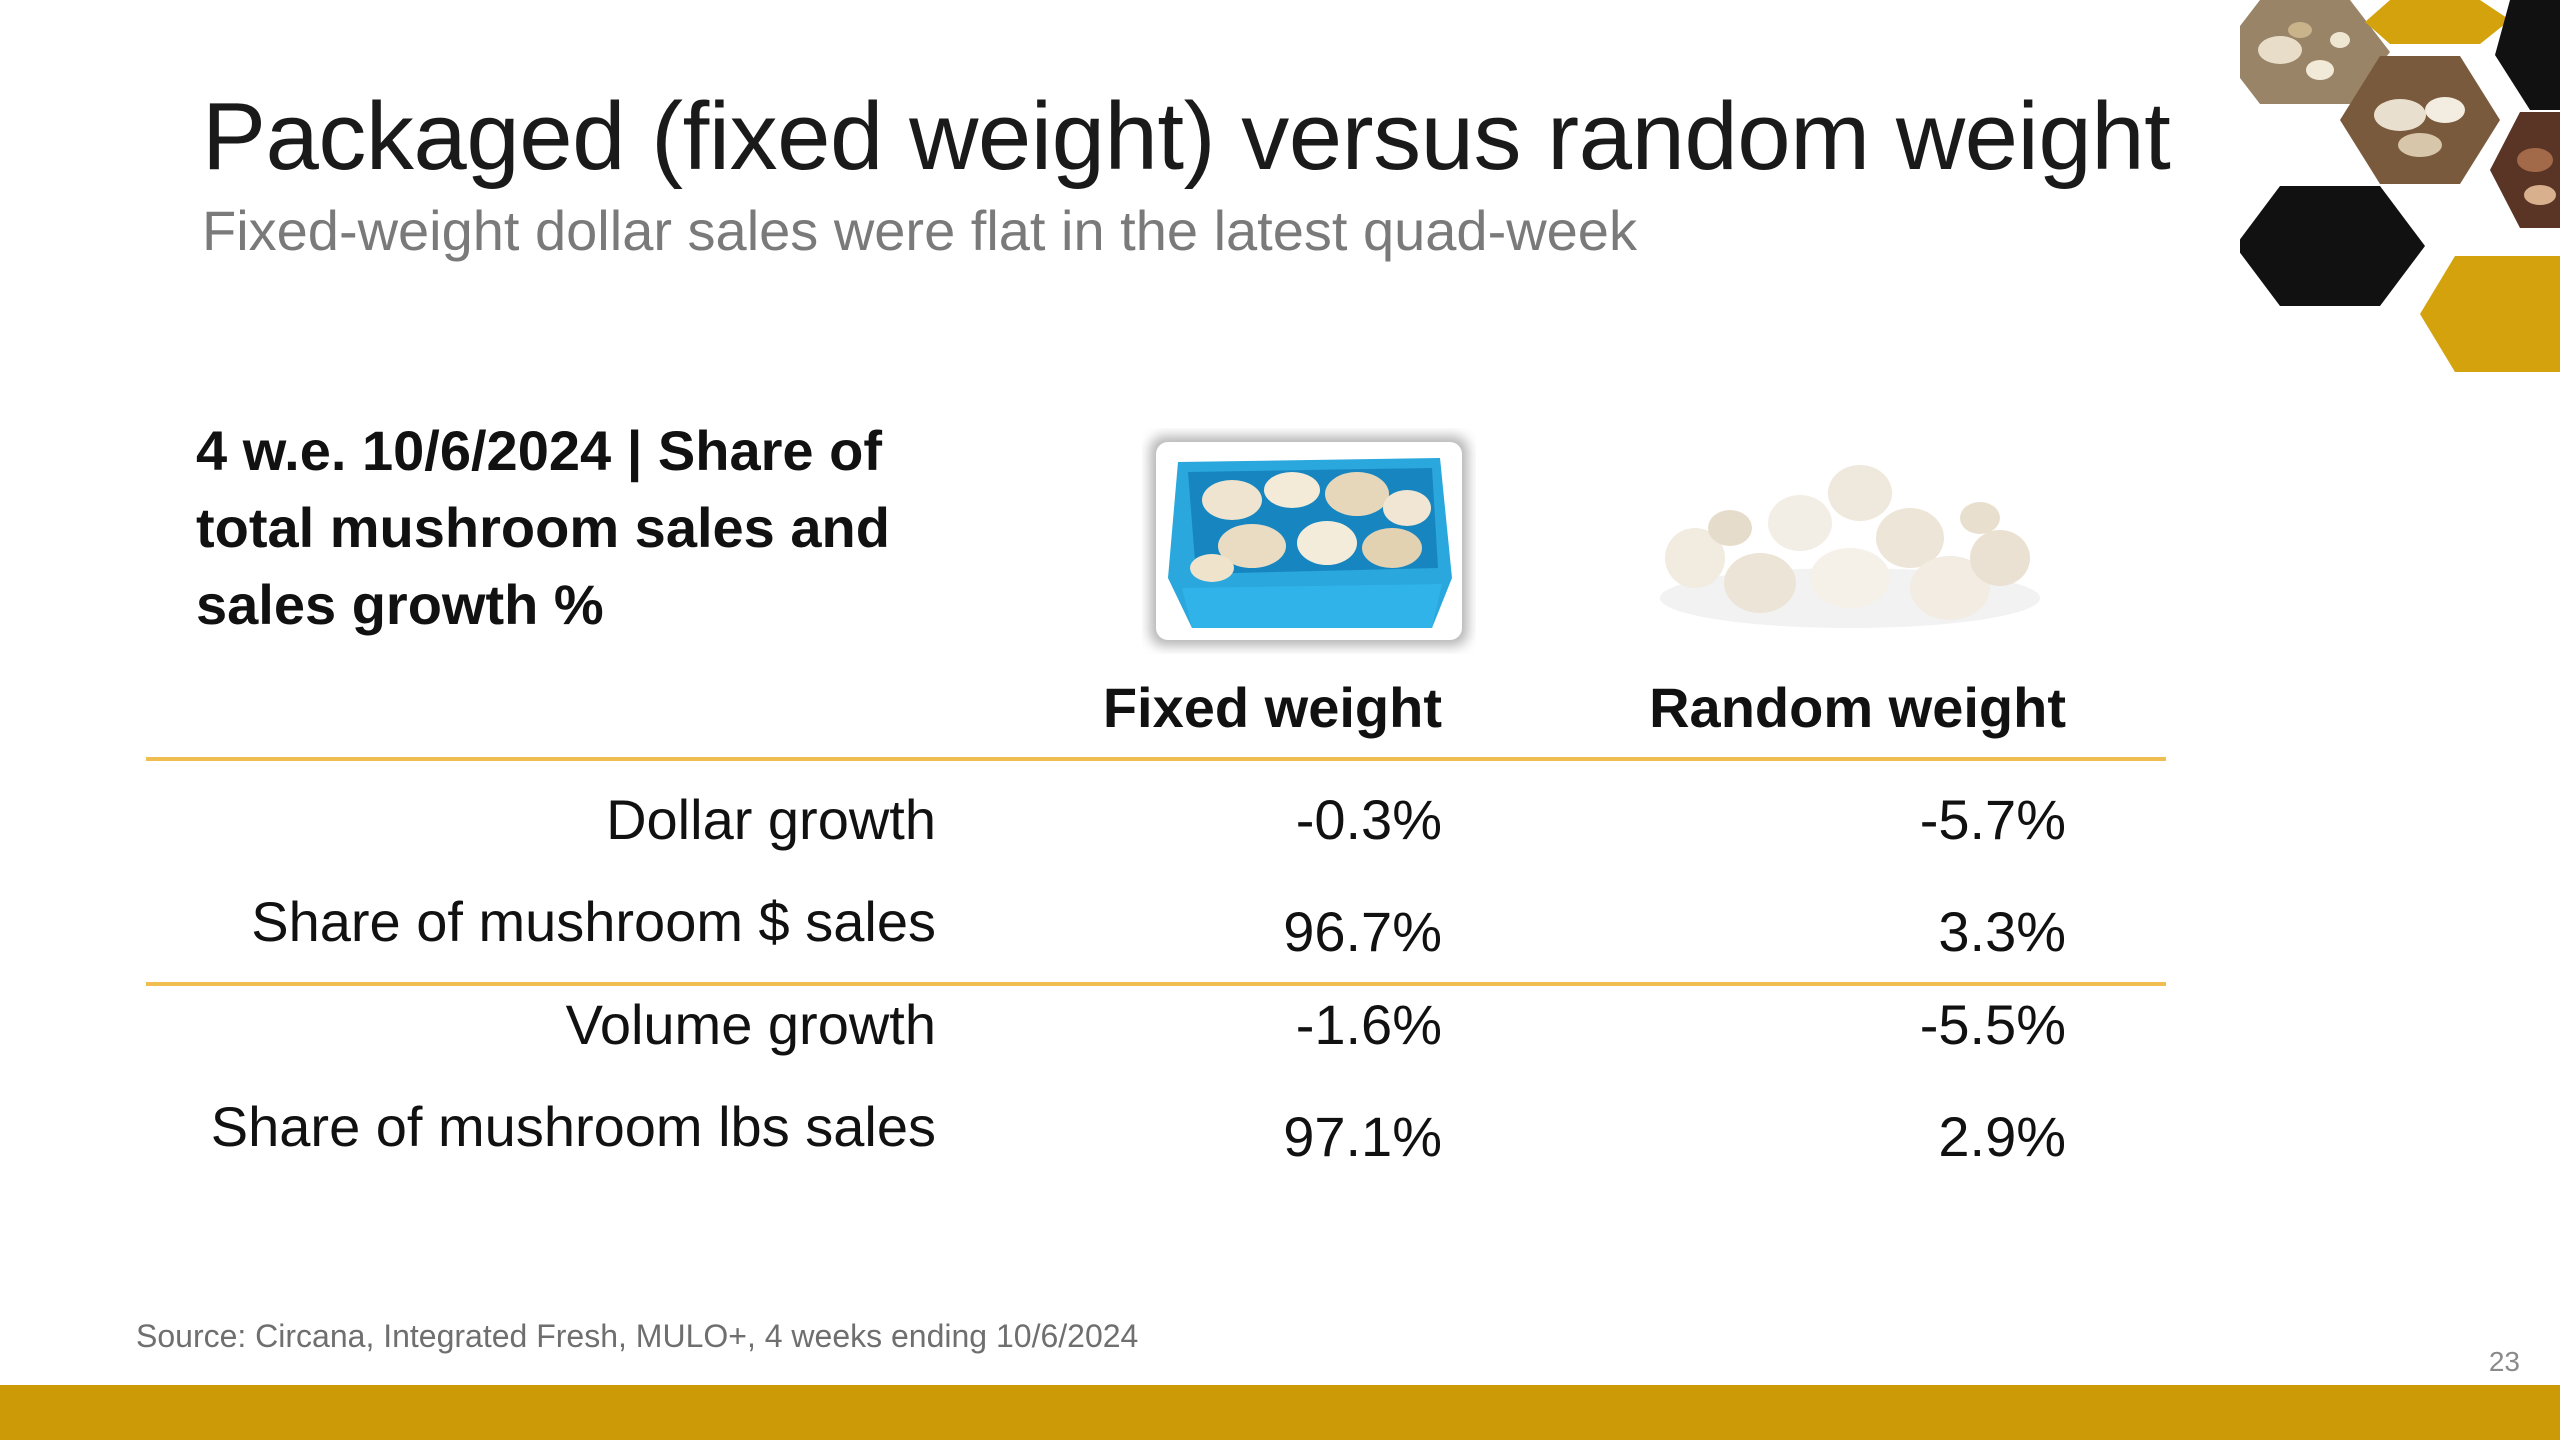  Describe the element at coordinates (573, 1126) in the screenshot. I see `row-label-share-lbs-sales: Share of mushroom lbs sales` at that location.